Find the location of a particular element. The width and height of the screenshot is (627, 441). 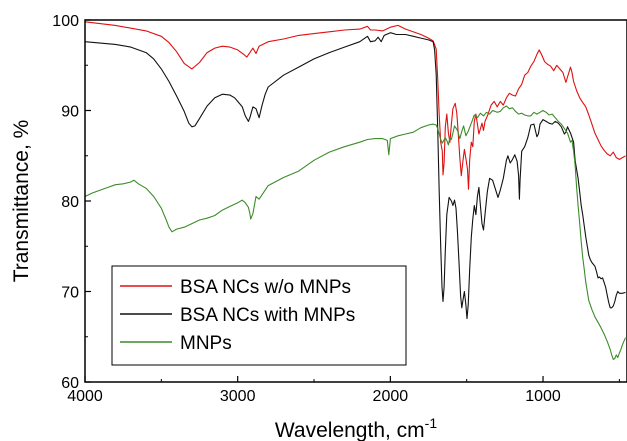

legend-box is located at coordinates (259, 315).